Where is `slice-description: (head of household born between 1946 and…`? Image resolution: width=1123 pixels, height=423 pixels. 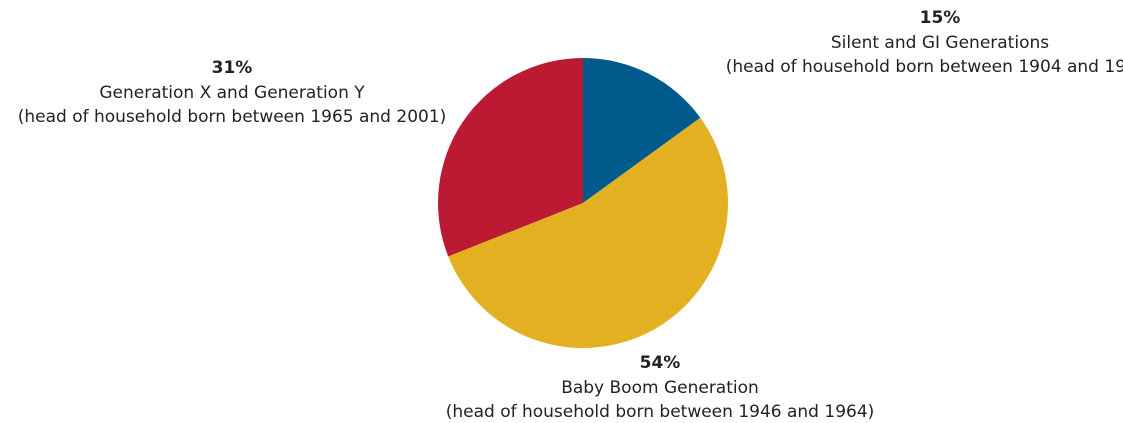 slice-description: (head of household born between 1946 and… is located at coordinates (660, 412).